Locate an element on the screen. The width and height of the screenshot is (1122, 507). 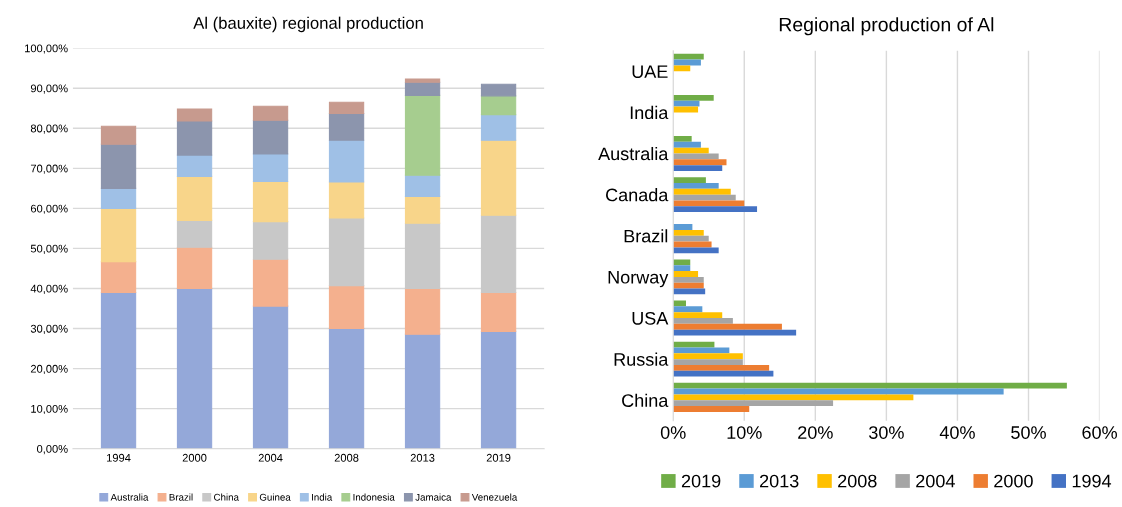
legend-label: India is located at coordinates (322, 497).